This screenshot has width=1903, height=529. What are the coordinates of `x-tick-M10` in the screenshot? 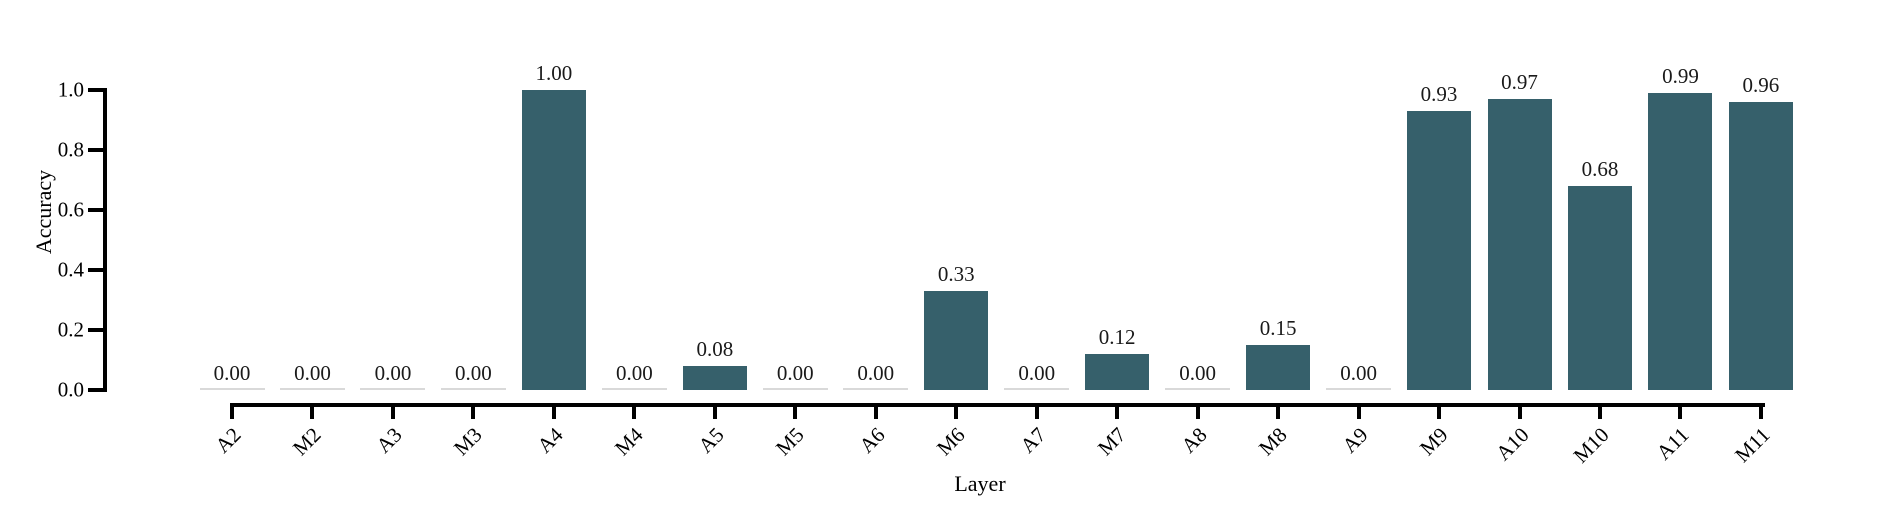 It's located at (1599, 413).